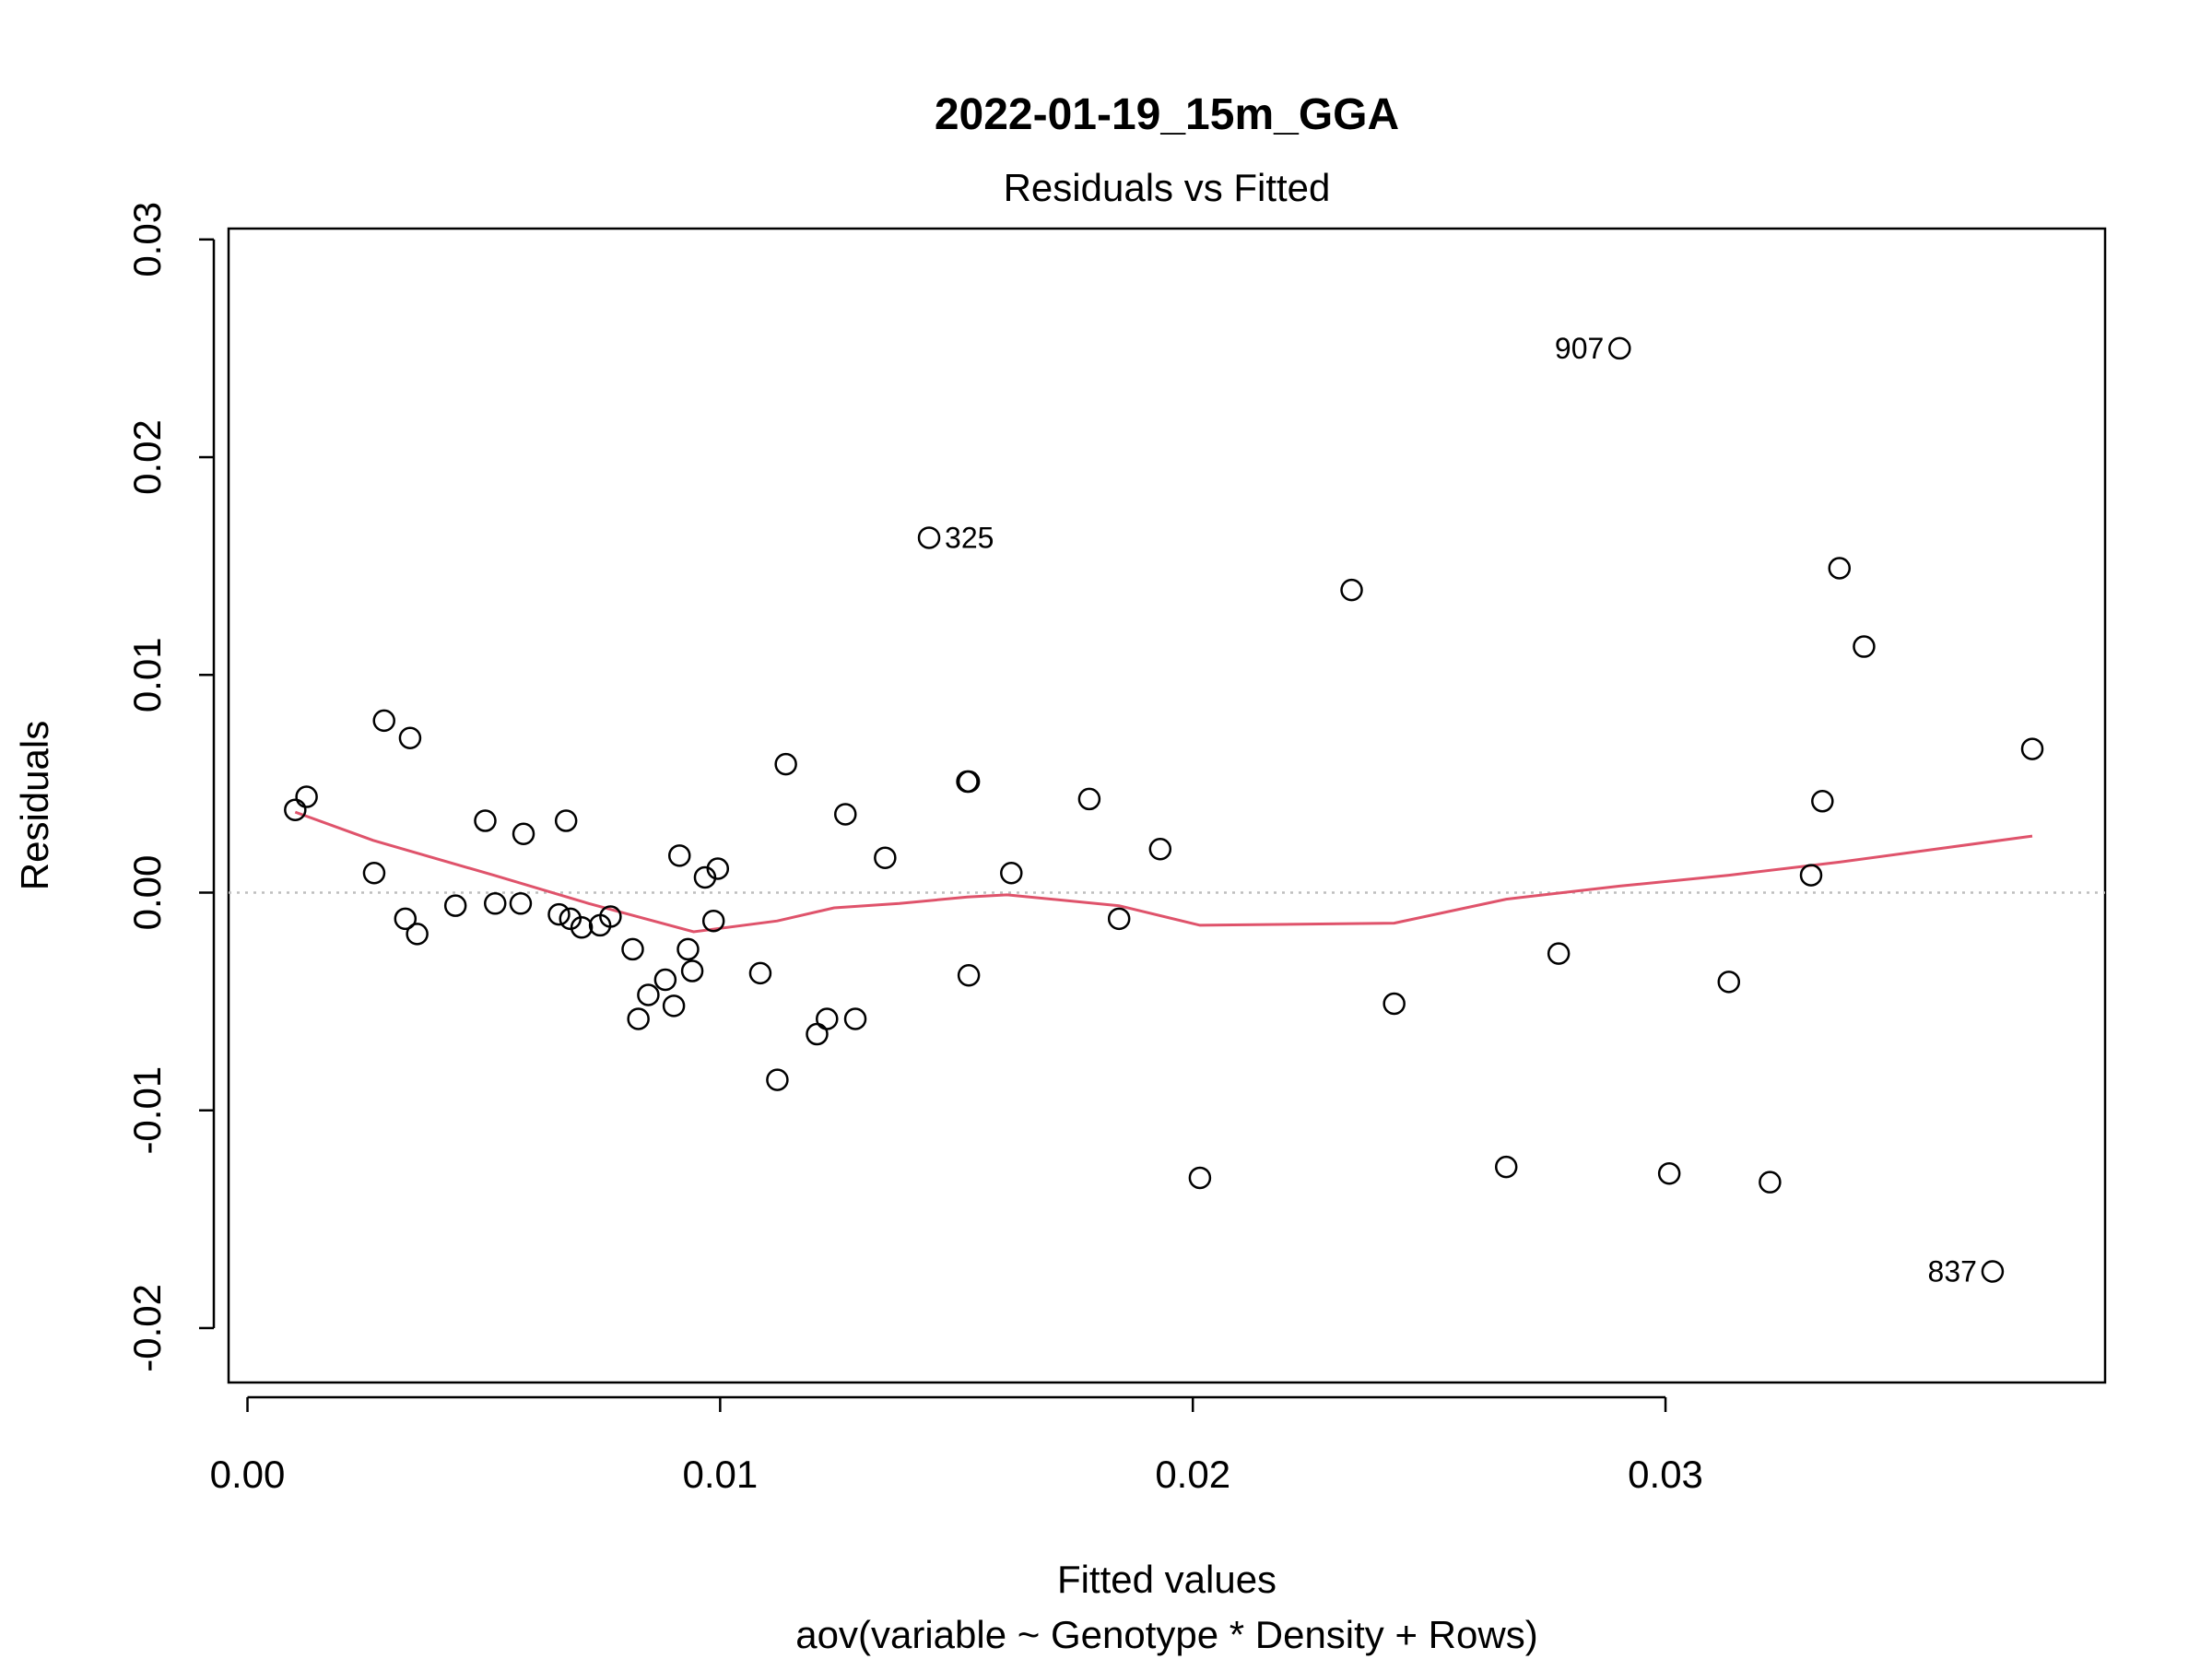  What do you see at coordinates (720, 1474) in the screenshot?
I see `x-tick-label: 0.01` at bounding box center [720, 1474].